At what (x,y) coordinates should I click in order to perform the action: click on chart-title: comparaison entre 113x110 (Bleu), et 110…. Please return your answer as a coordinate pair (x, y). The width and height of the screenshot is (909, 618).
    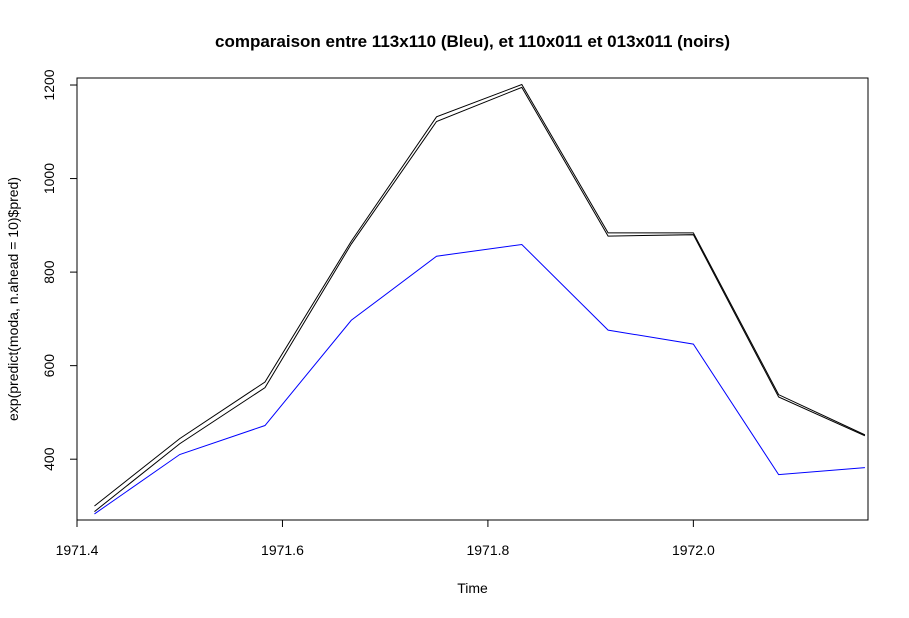
    Looking at the image, I should click on (472, 41).